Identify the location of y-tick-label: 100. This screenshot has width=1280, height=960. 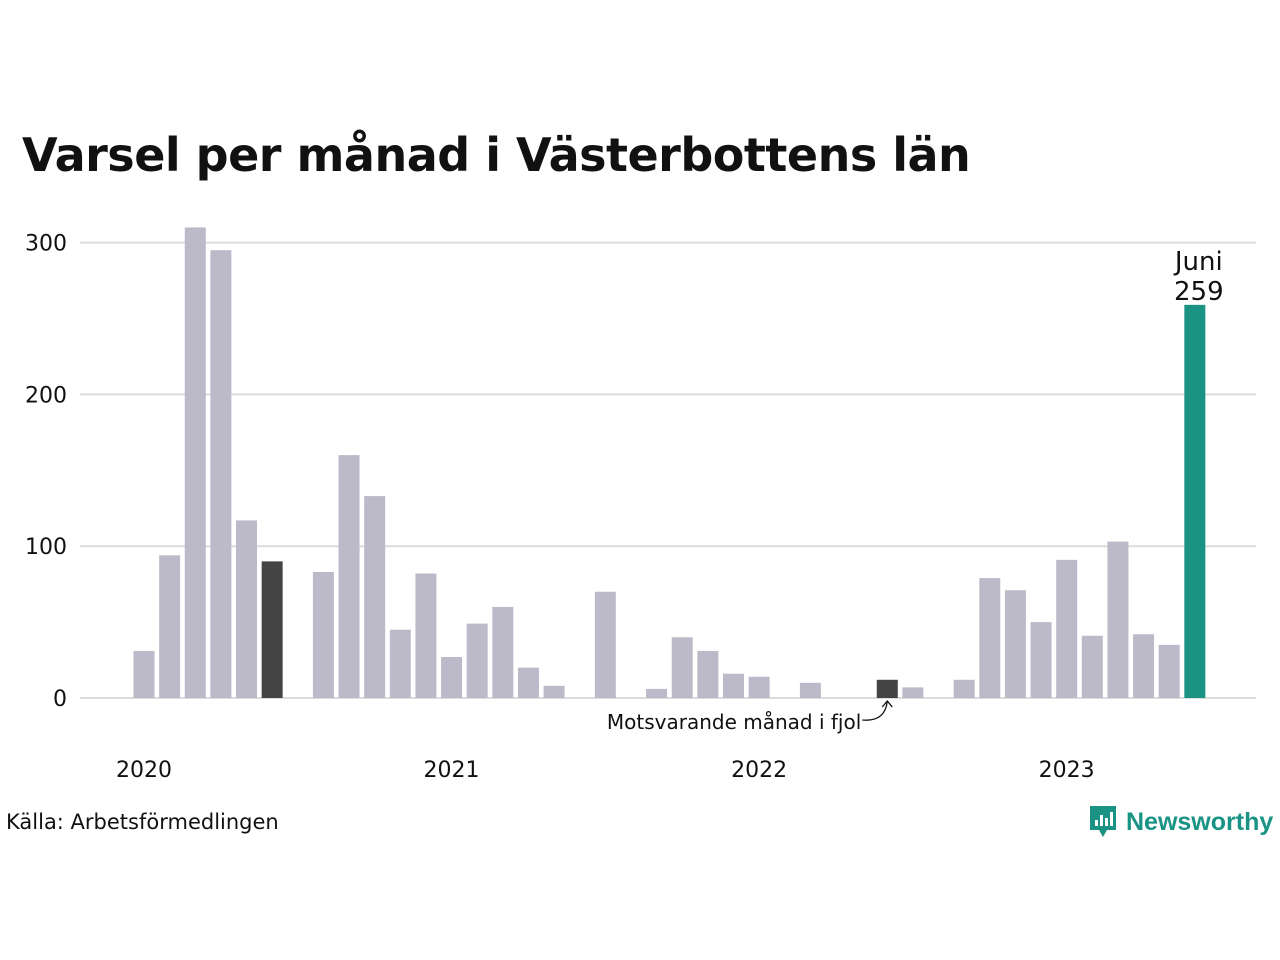
(46, 547).